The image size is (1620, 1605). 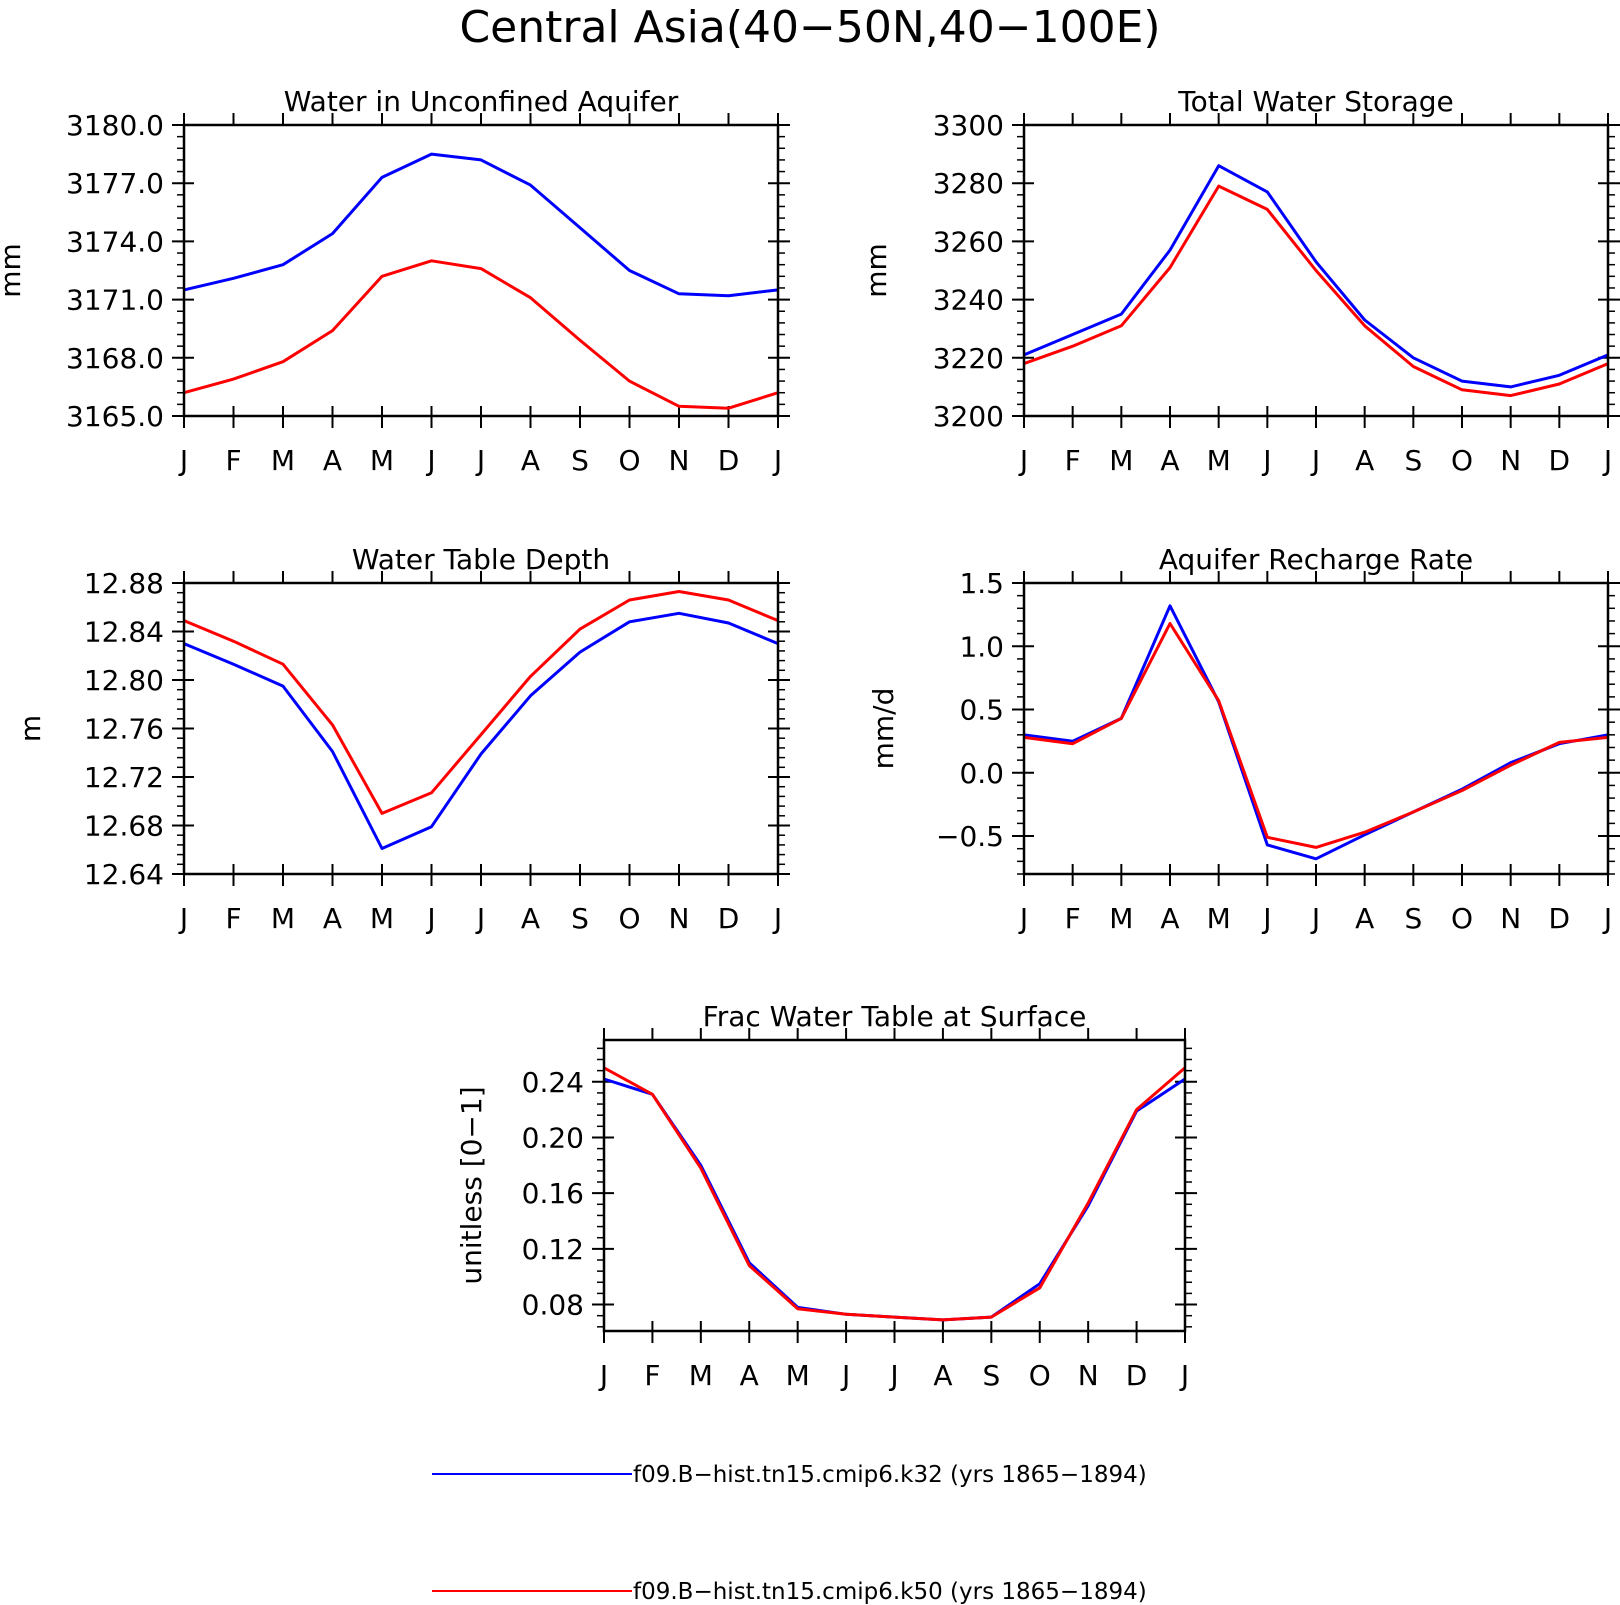 I want to click on y-axis-label: m, so click(x=30, y=728).